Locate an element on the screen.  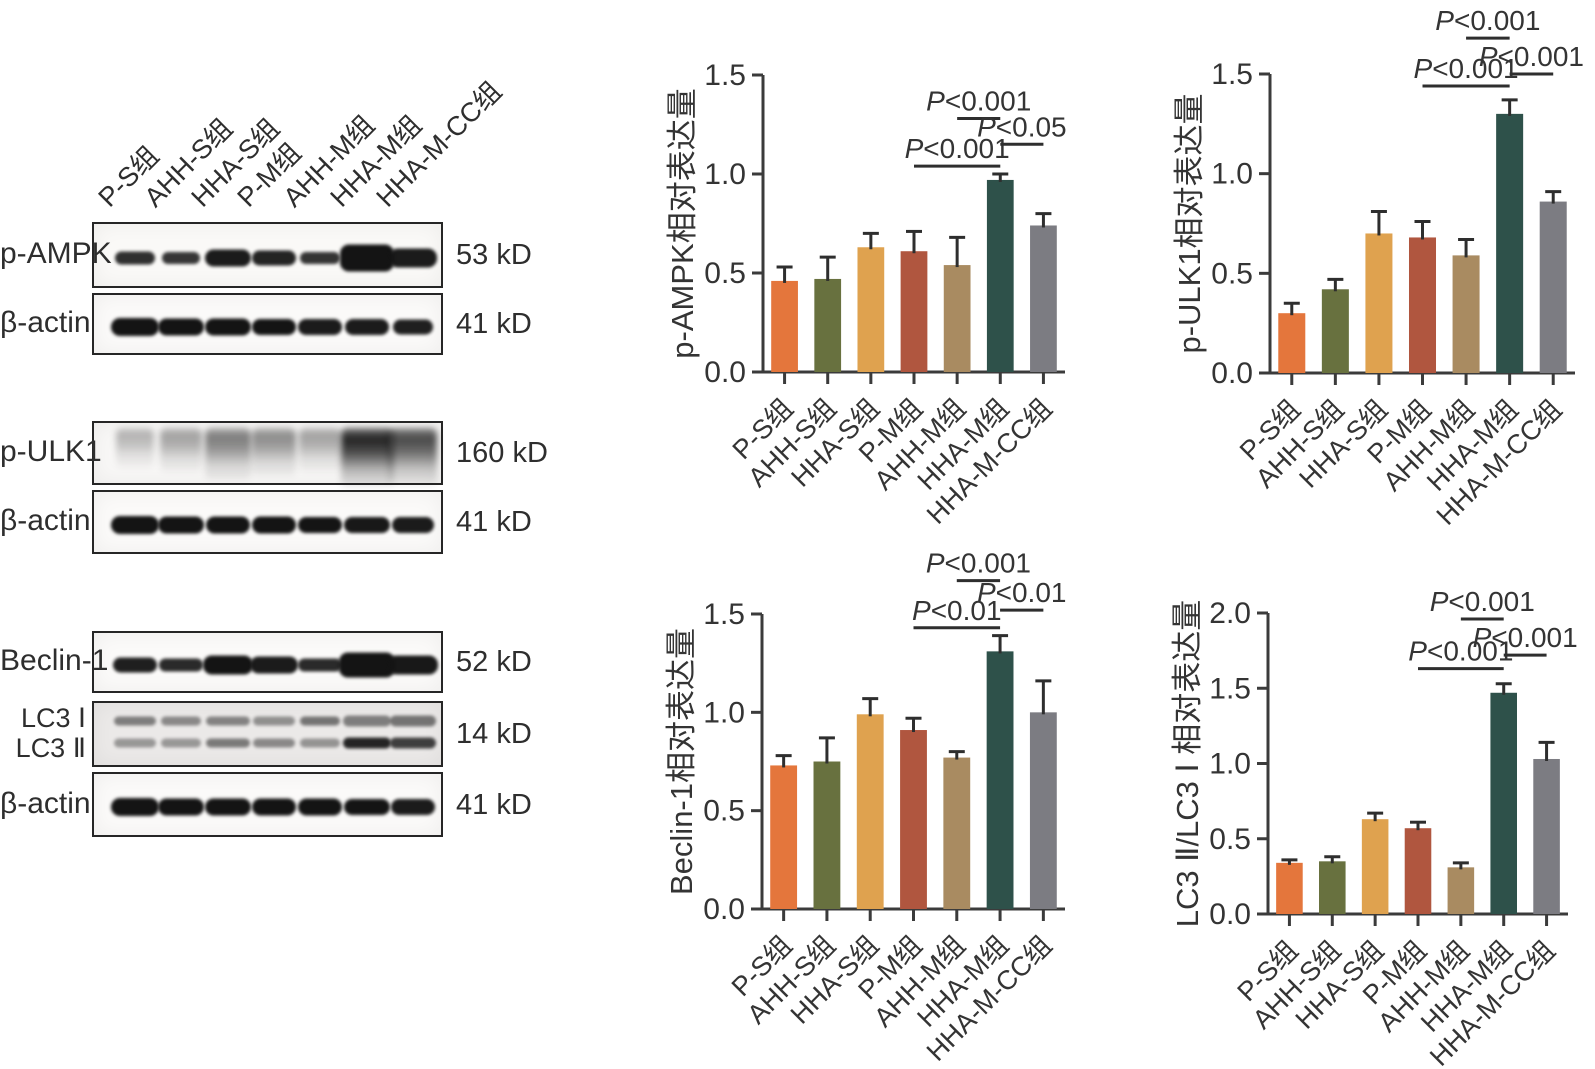
y-tick-label: 1.5 is located at coordinates (725, 75).